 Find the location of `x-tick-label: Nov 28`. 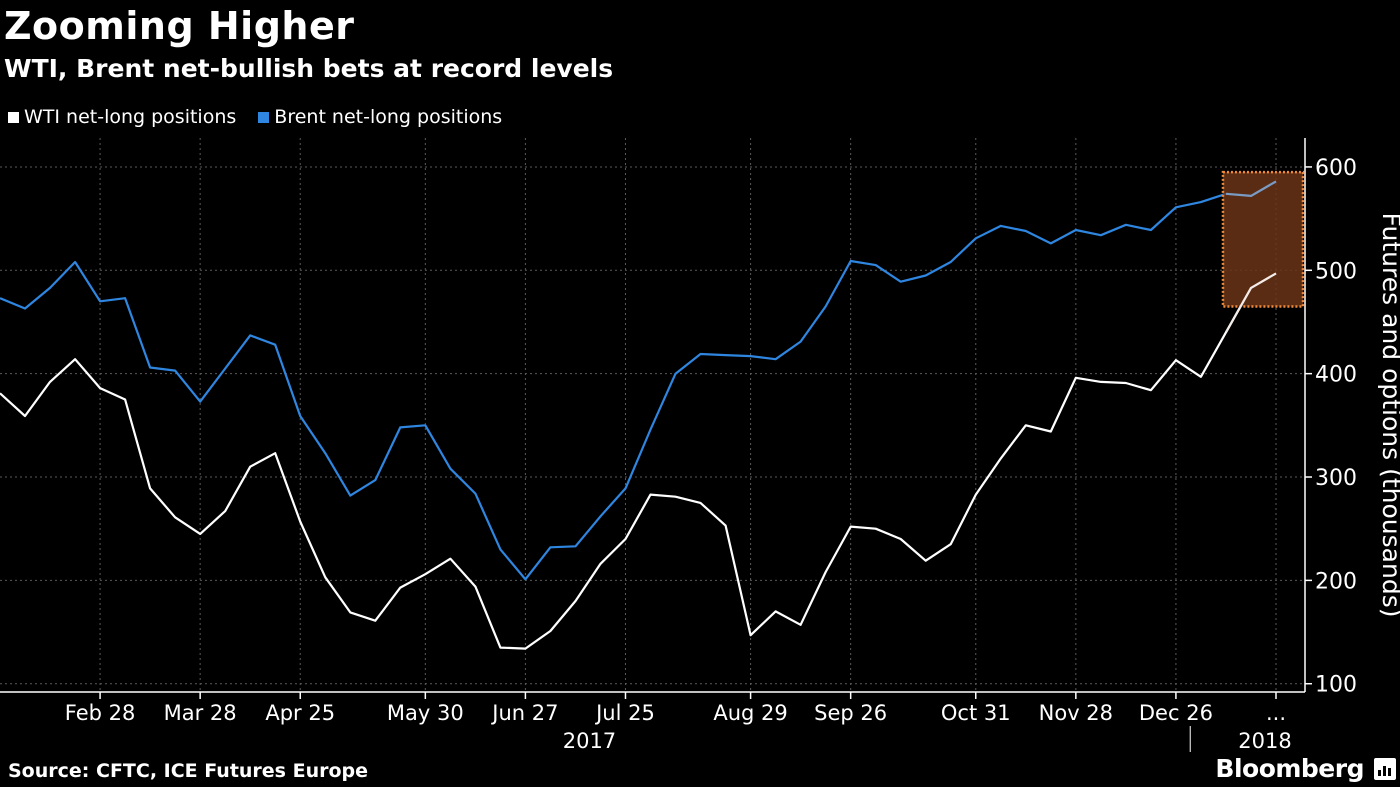

x-tick-label: Nov 28 is located at coordinates (1076, 713).